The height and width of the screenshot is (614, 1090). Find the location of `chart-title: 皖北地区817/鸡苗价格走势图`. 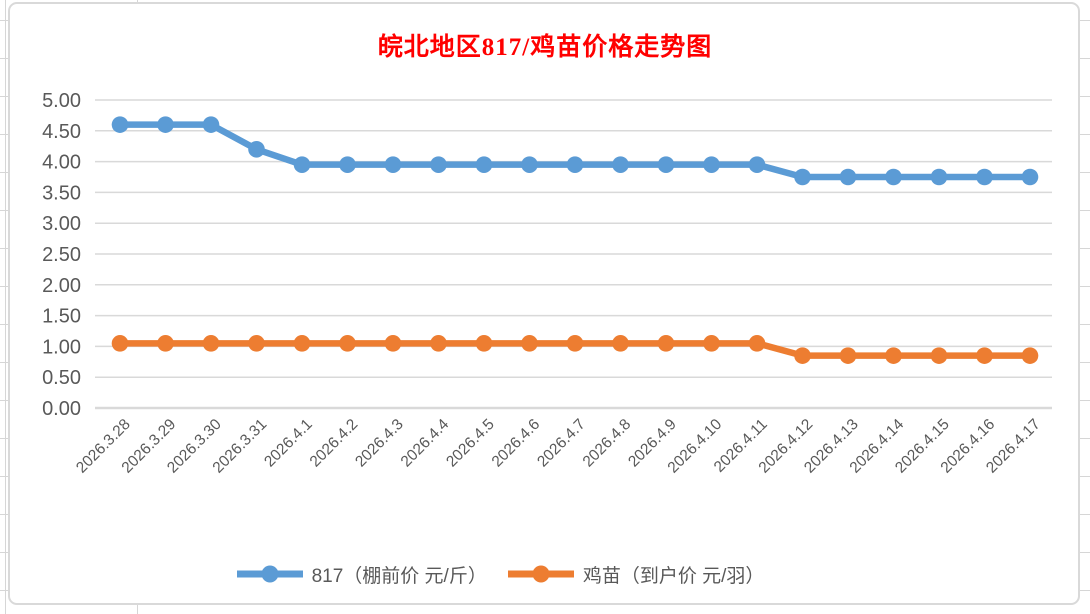

chart-title: 皖北地区817/鸡苗价格走势图 is located at coordinates (545, 47).